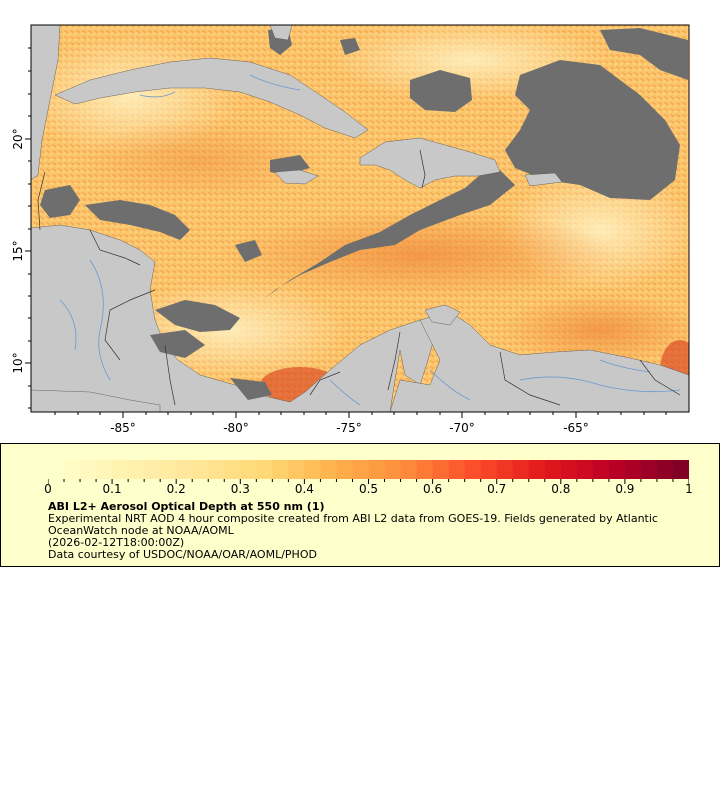  Describe the element at coordinates (123, 428) in the screenshot. I see `x-label-85w: -85°` at that location.